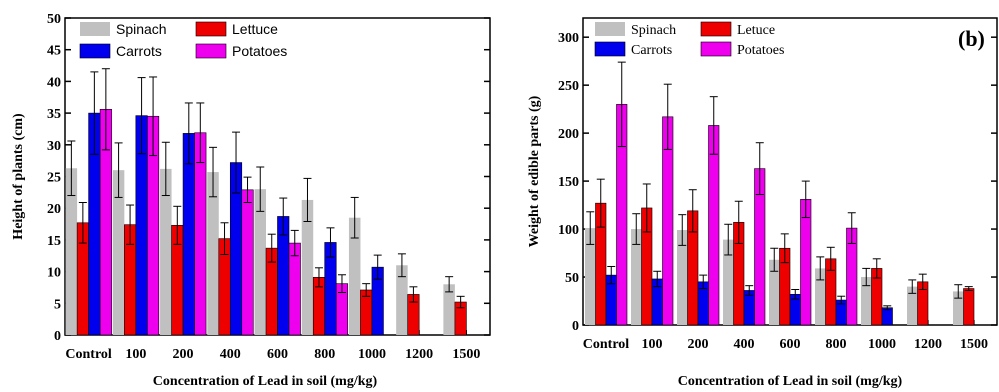 The image size is (999, 392). I want to click on y-tick-label: 300, so click(568, 38).